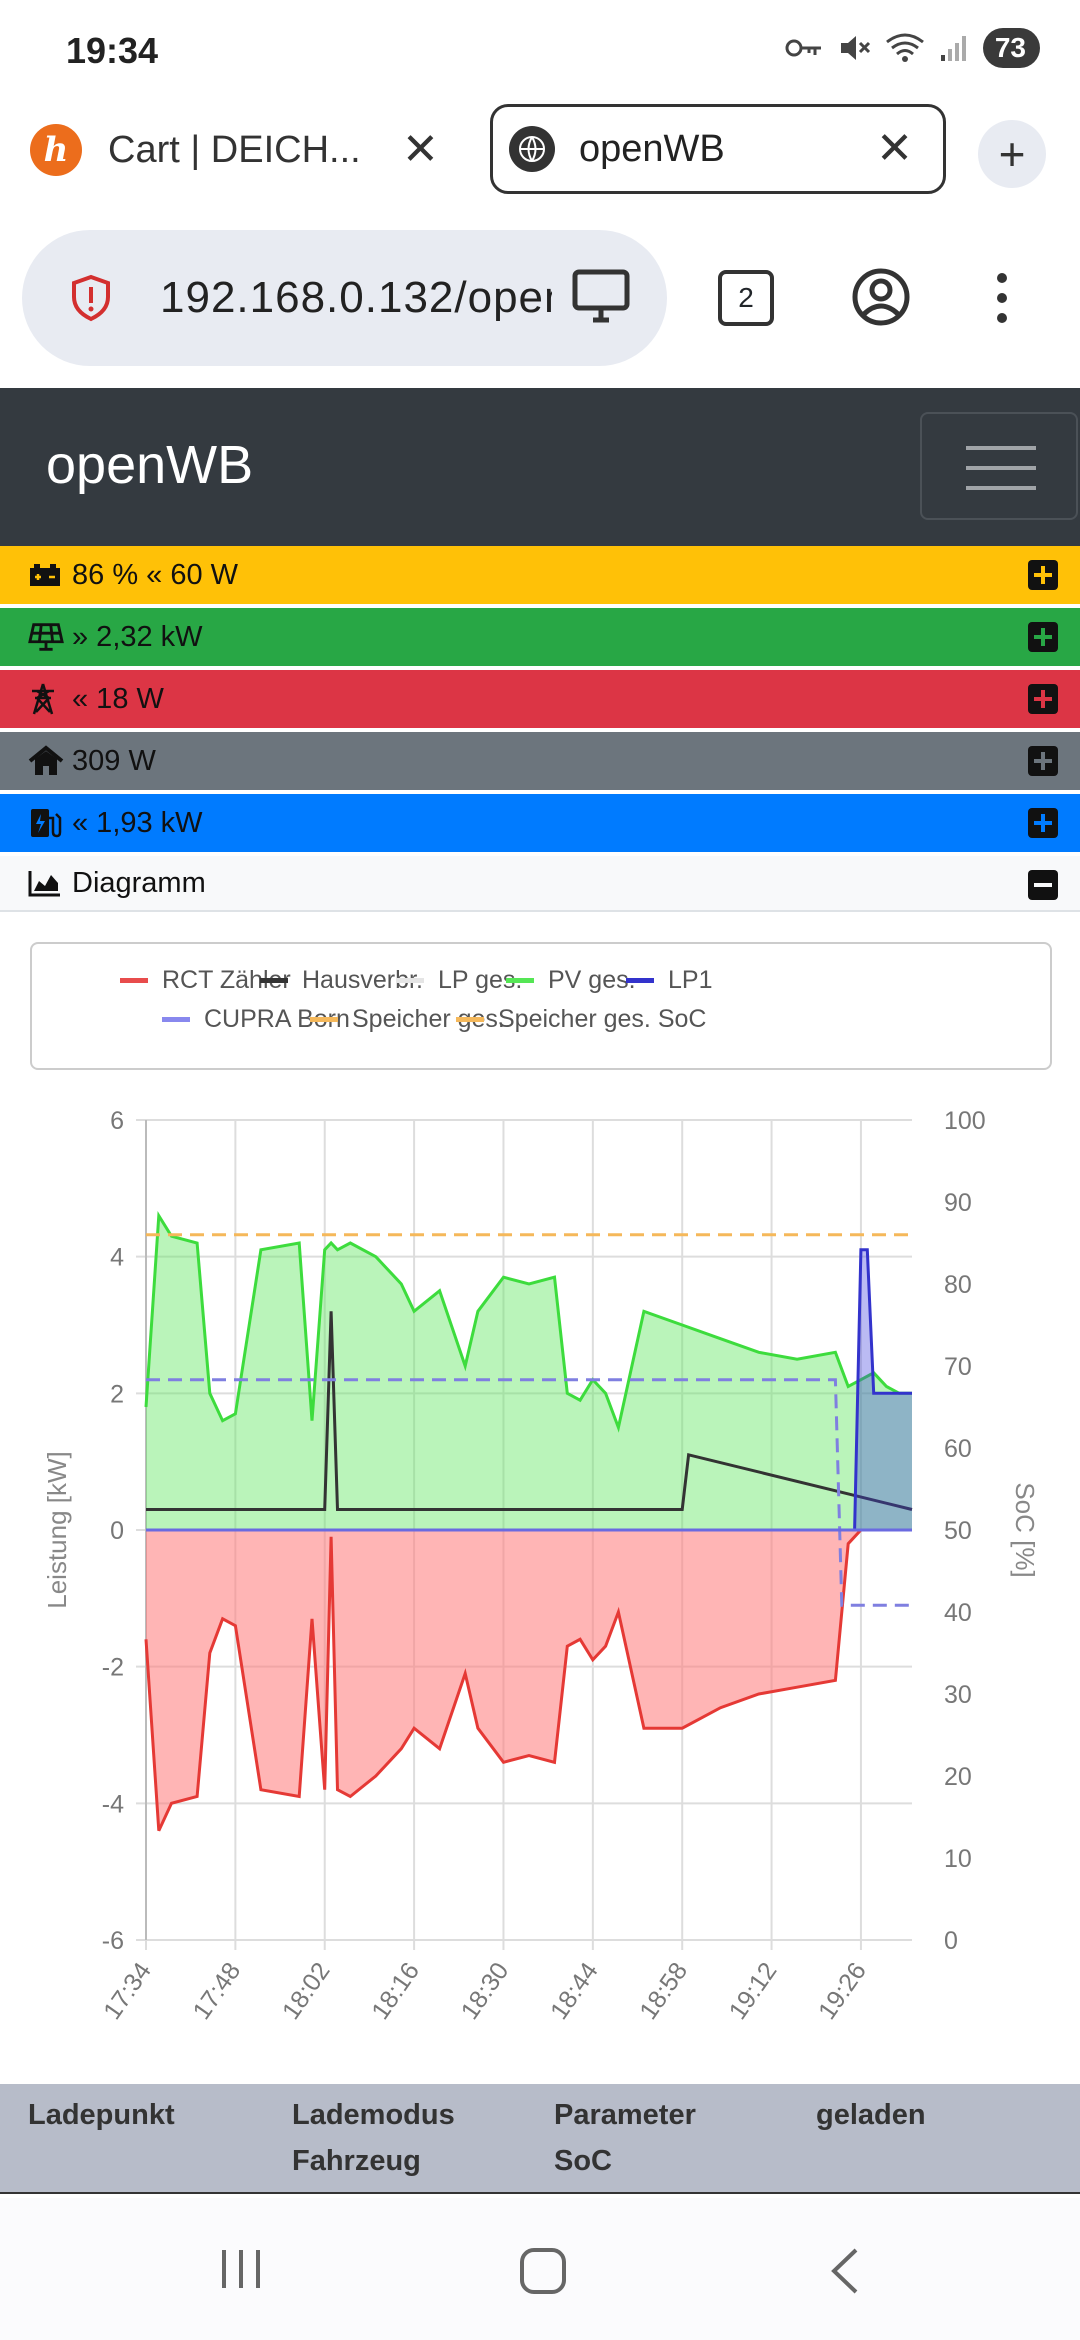 This screenshot has width=1080, height=2340. What do you see at coordinates (118, 698) in the screenshot?
I see `grid-status: « 18 W` at bounding box center [118, 698].